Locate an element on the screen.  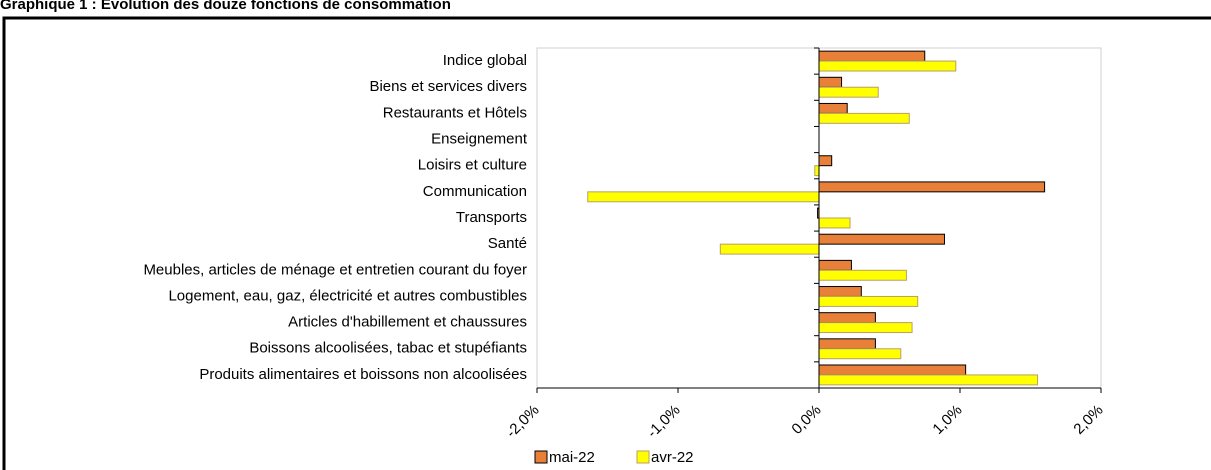
y-tick-label: Santé is located at coordinates (507, 243).